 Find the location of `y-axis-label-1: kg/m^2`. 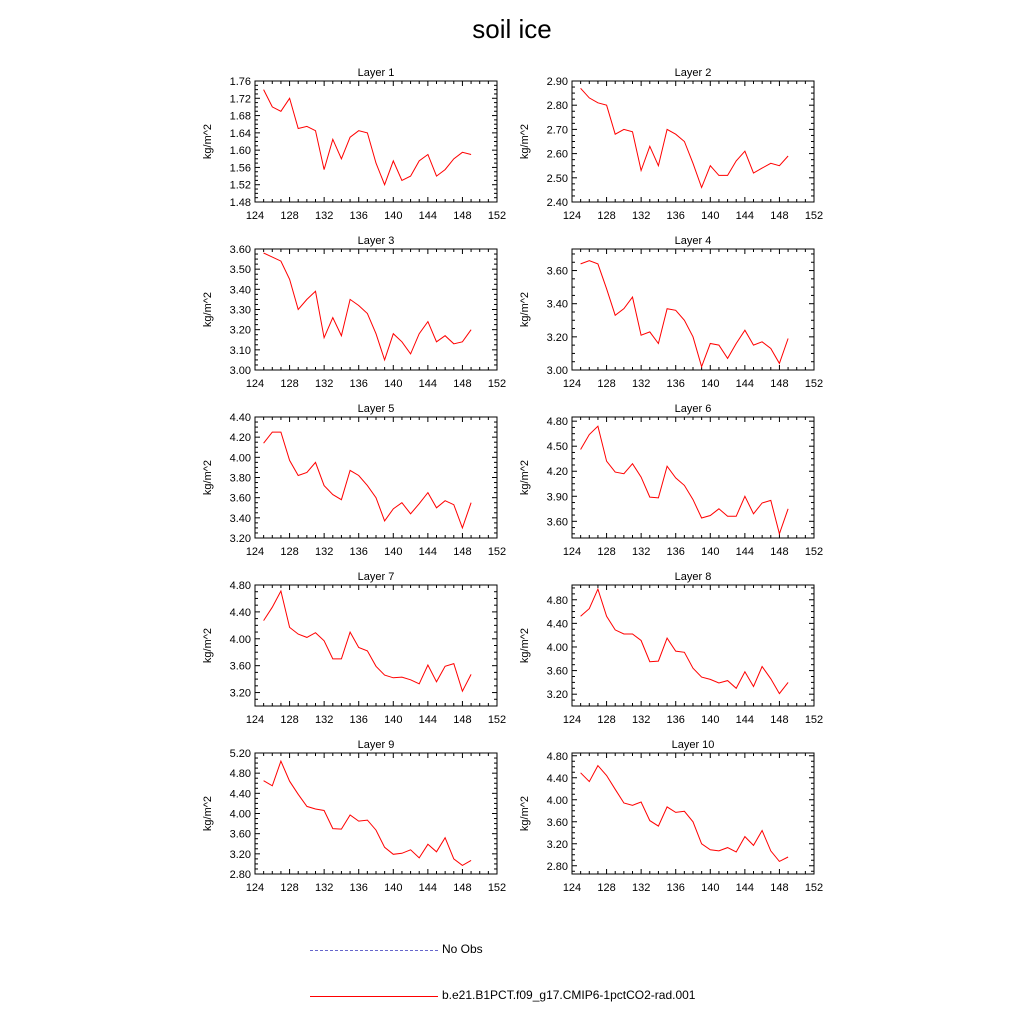

y-axis-label-1: kg/m^2 is located at coordinates (208, 141).